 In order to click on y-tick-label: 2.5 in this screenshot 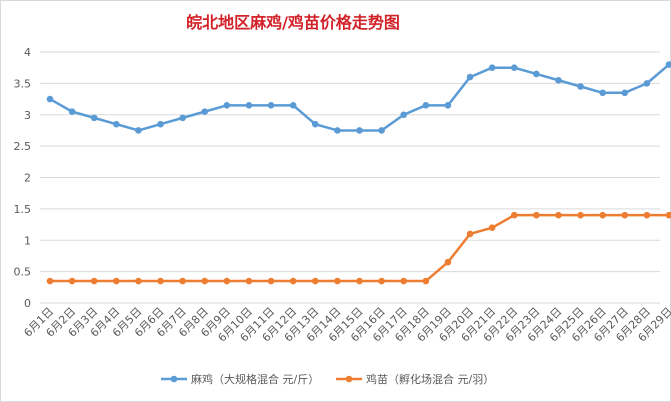, I will do `click(23, 146)`.